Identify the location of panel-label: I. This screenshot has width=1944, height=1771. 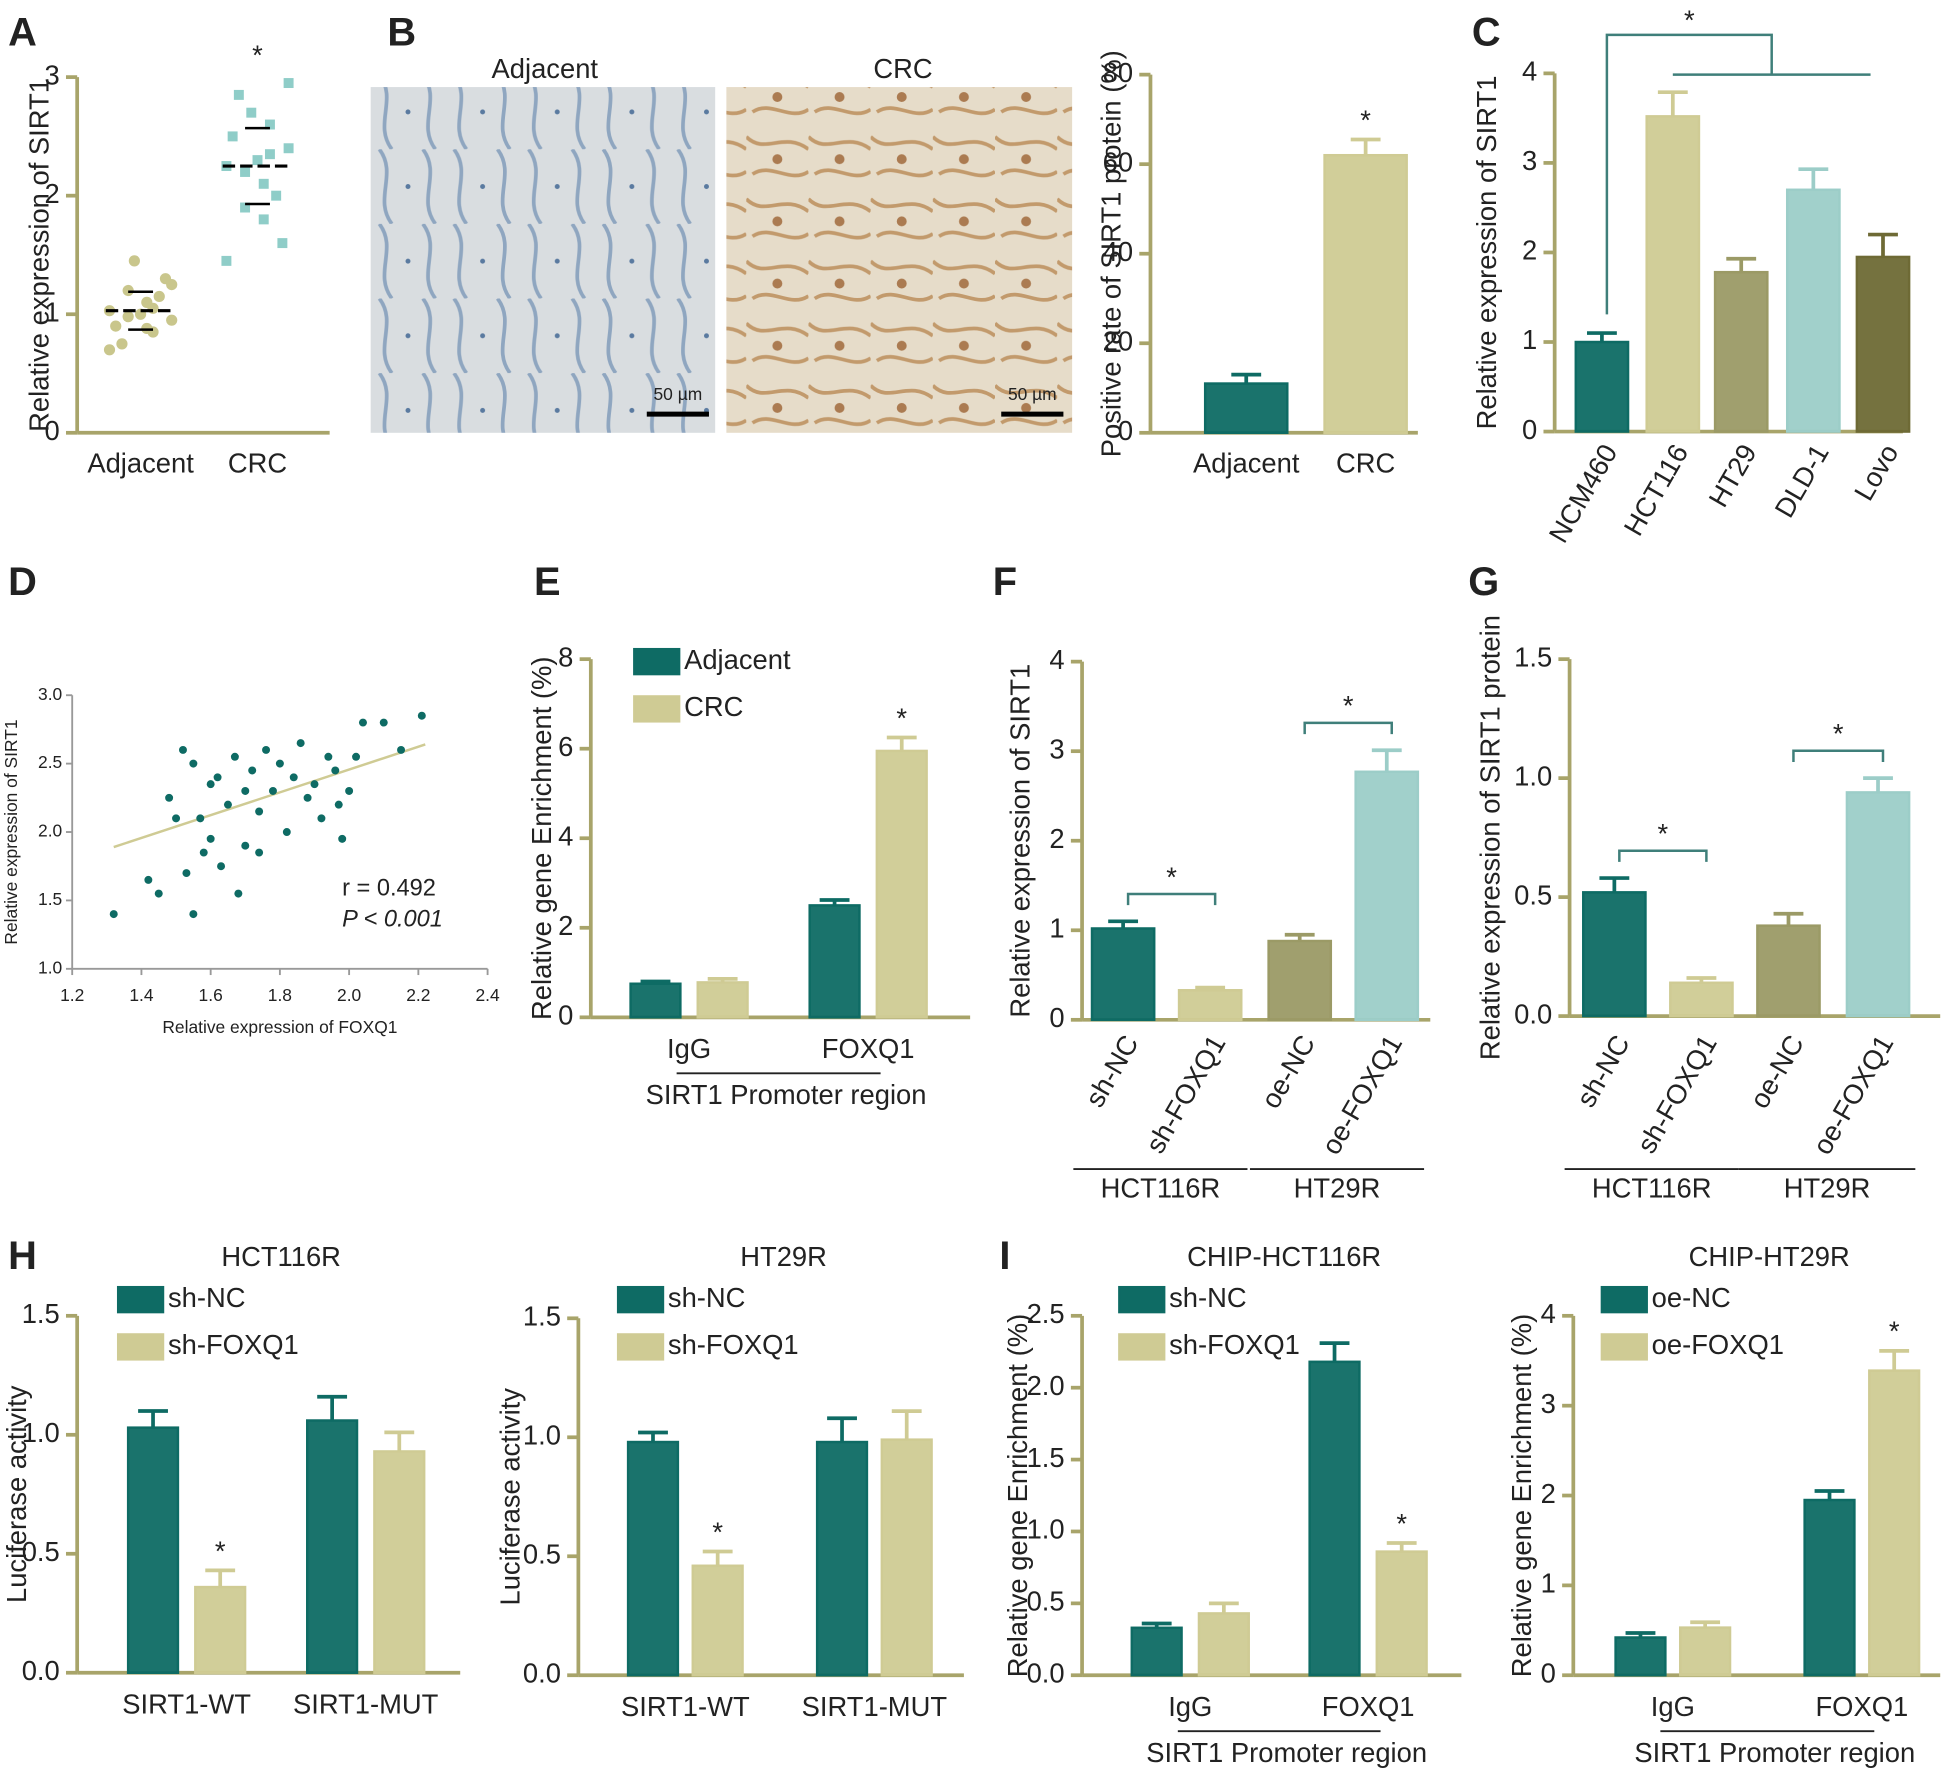
(1004, 1256).